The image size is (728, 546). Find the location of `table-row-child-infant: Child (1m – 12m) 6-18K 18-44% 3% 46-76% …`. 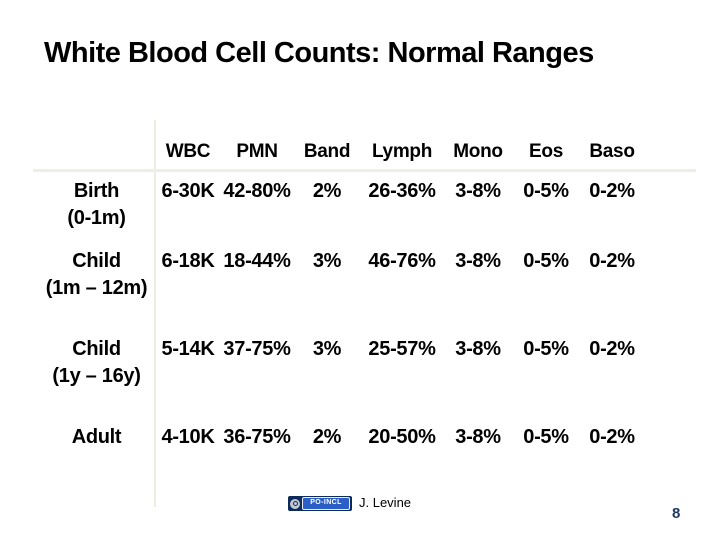

table-row-child-infant: Child (1m – 12m) 6-18K 18-44% 3% 46-76% … is located at coordinates (341, 286).